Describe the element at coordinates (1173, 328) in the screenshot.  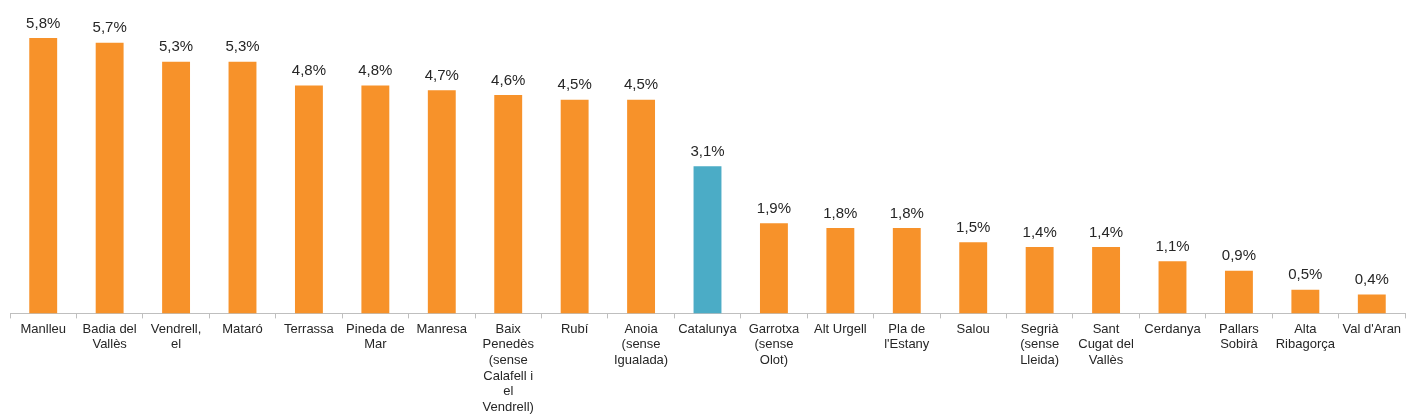
I see `x-tick-label: Cerdanya` at that location.